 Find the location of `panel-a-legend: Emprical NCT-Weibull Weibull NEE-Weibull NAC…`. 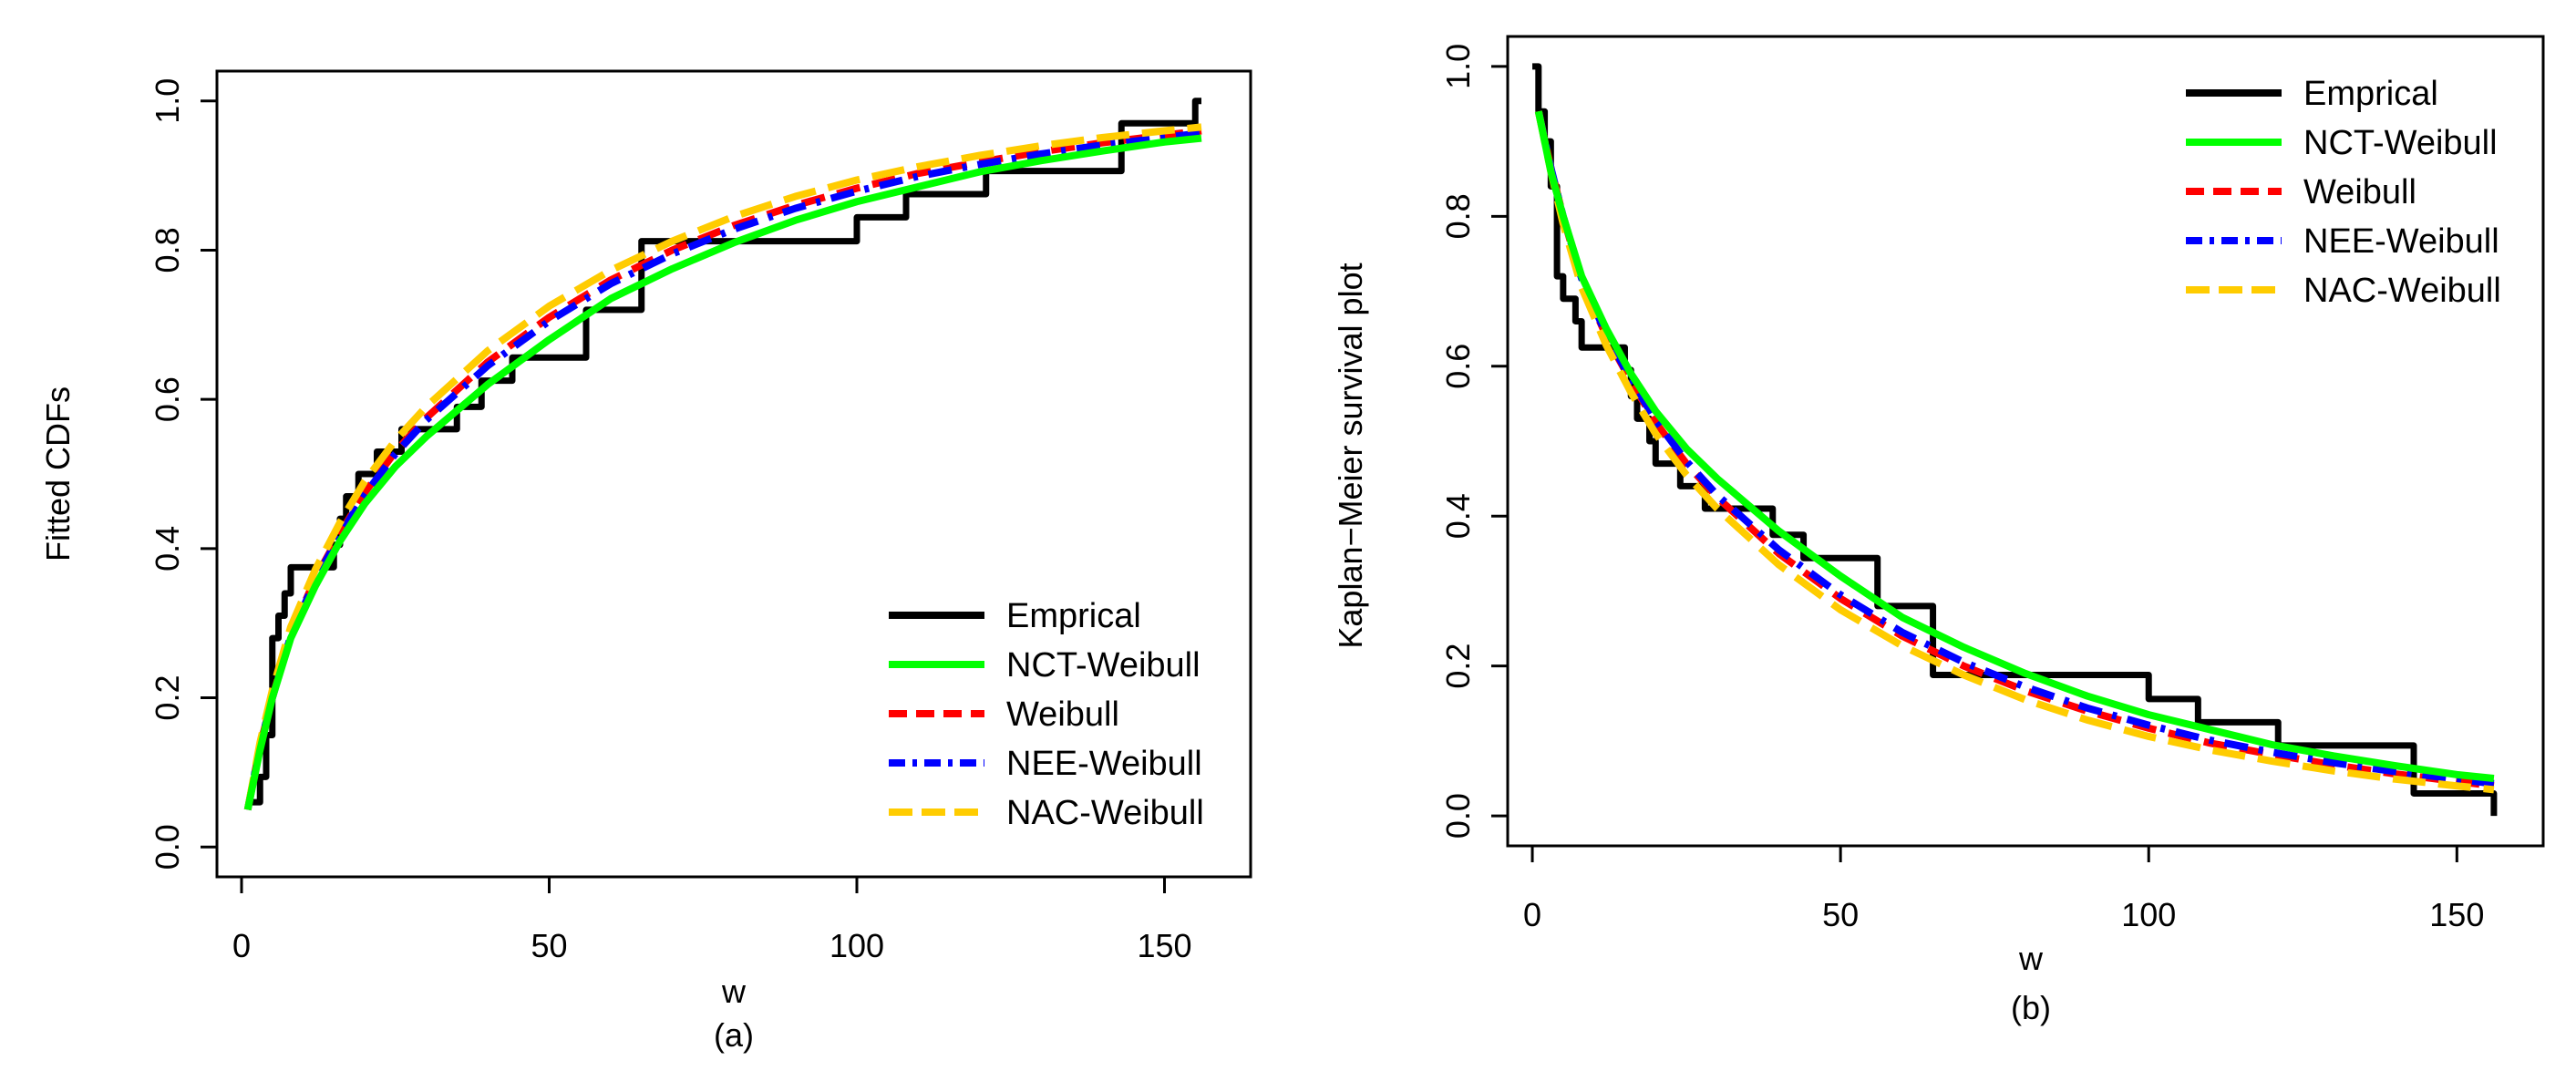

panel-a-legend: Emprical NCT-Weibull Weibull NEE-Weibull NAC… is located at coordinates (1046, 715).